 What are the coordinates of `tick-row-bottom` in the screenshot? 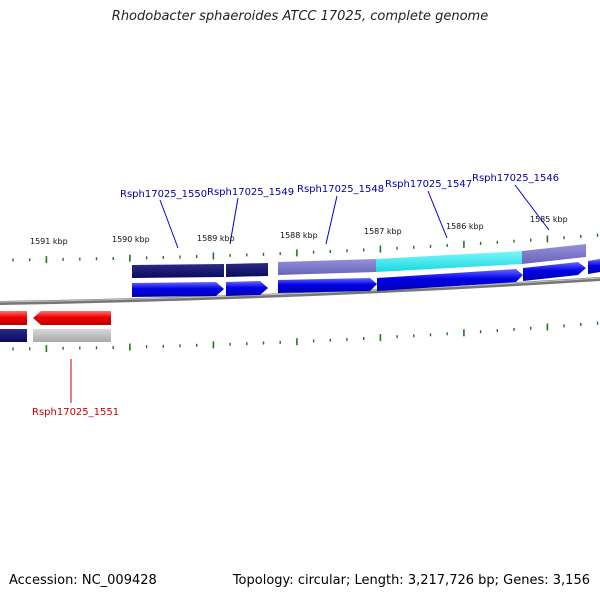 It's located at (305, 337).